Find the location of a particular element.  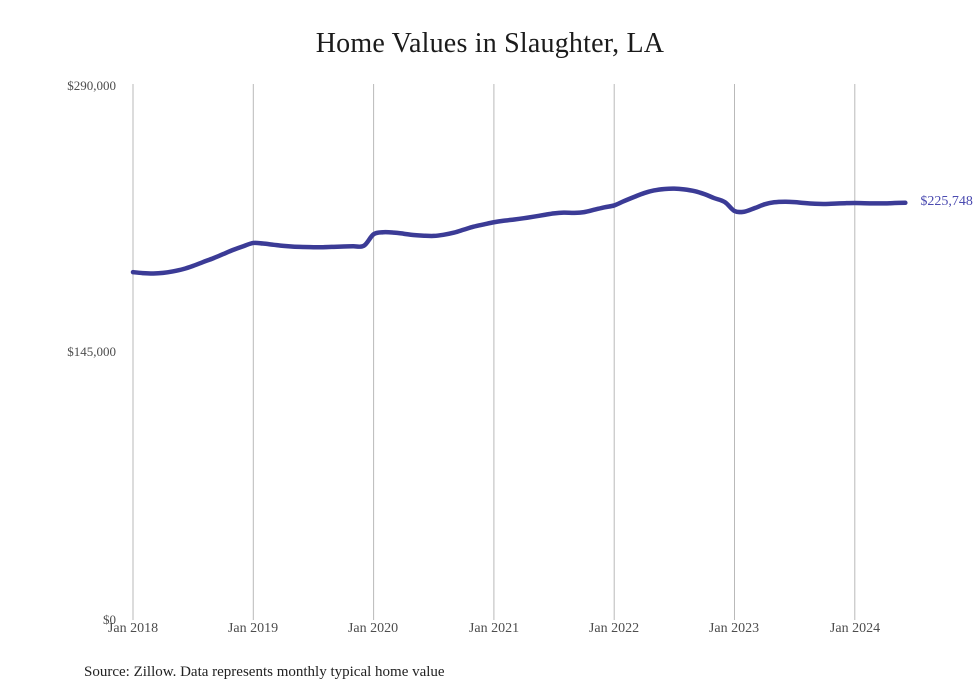

chart-title: Home Values in Slaughter, LA is located at coordinates (490, 43).